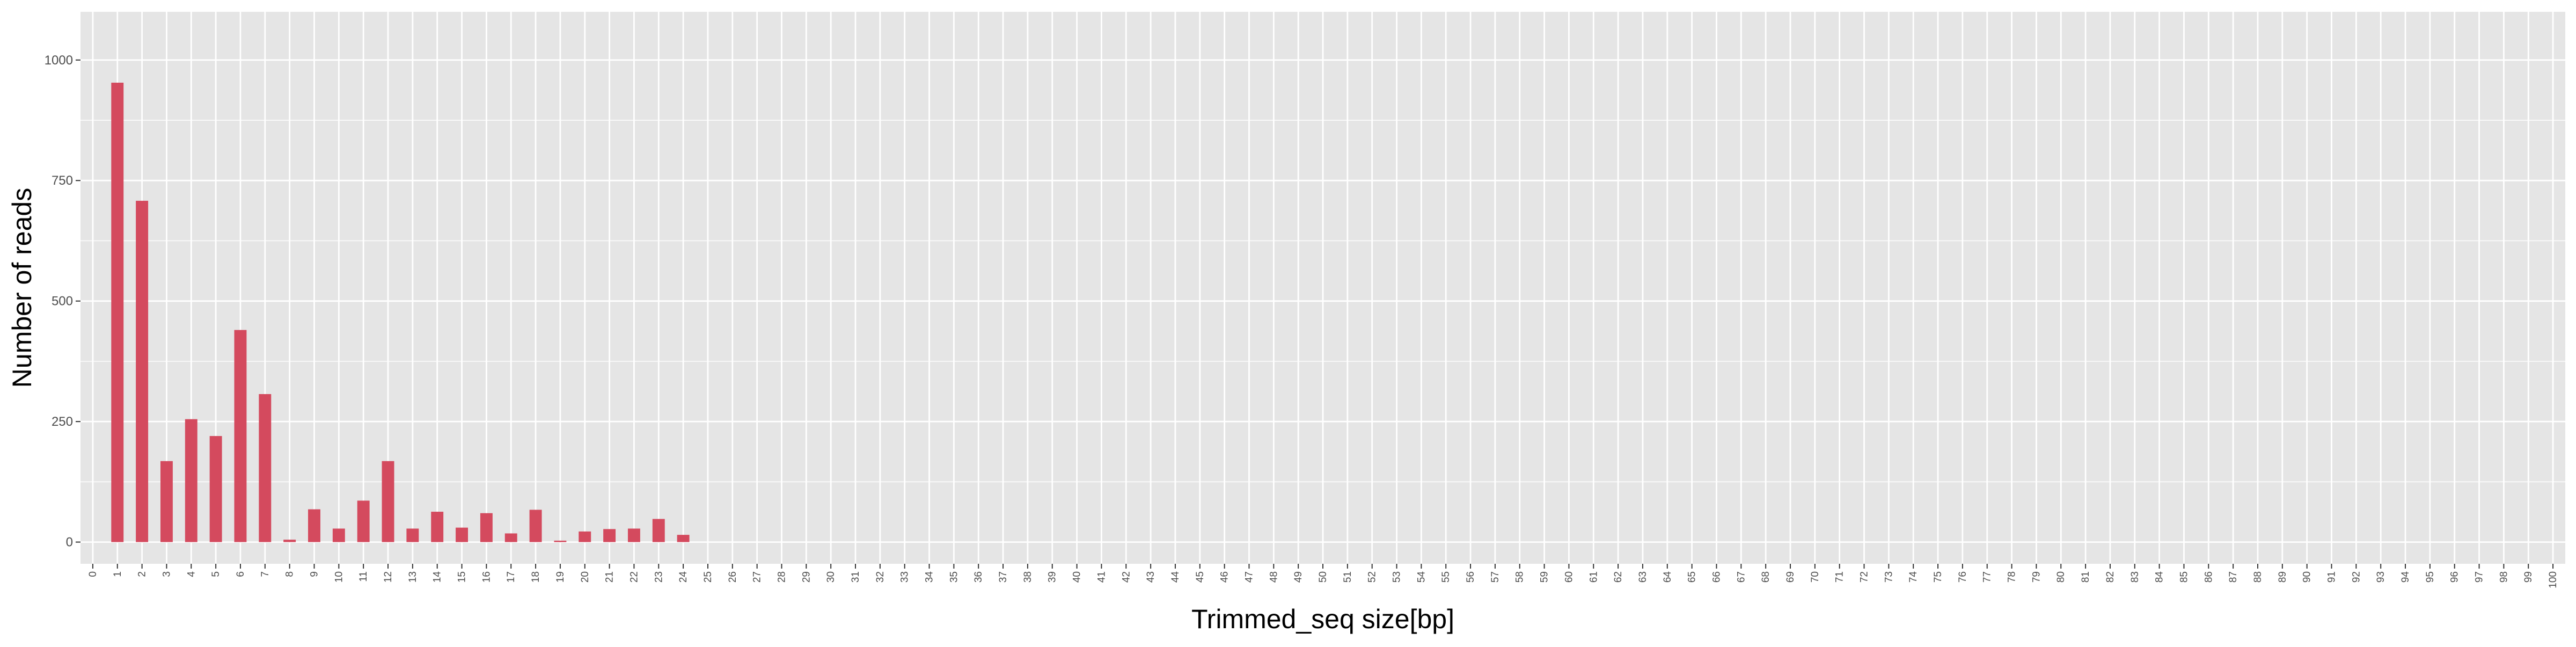  What do you see at coordinates (62, 180) in the screenshot?
I see `y-tick-label: 750` at bounding box center [62, 180].